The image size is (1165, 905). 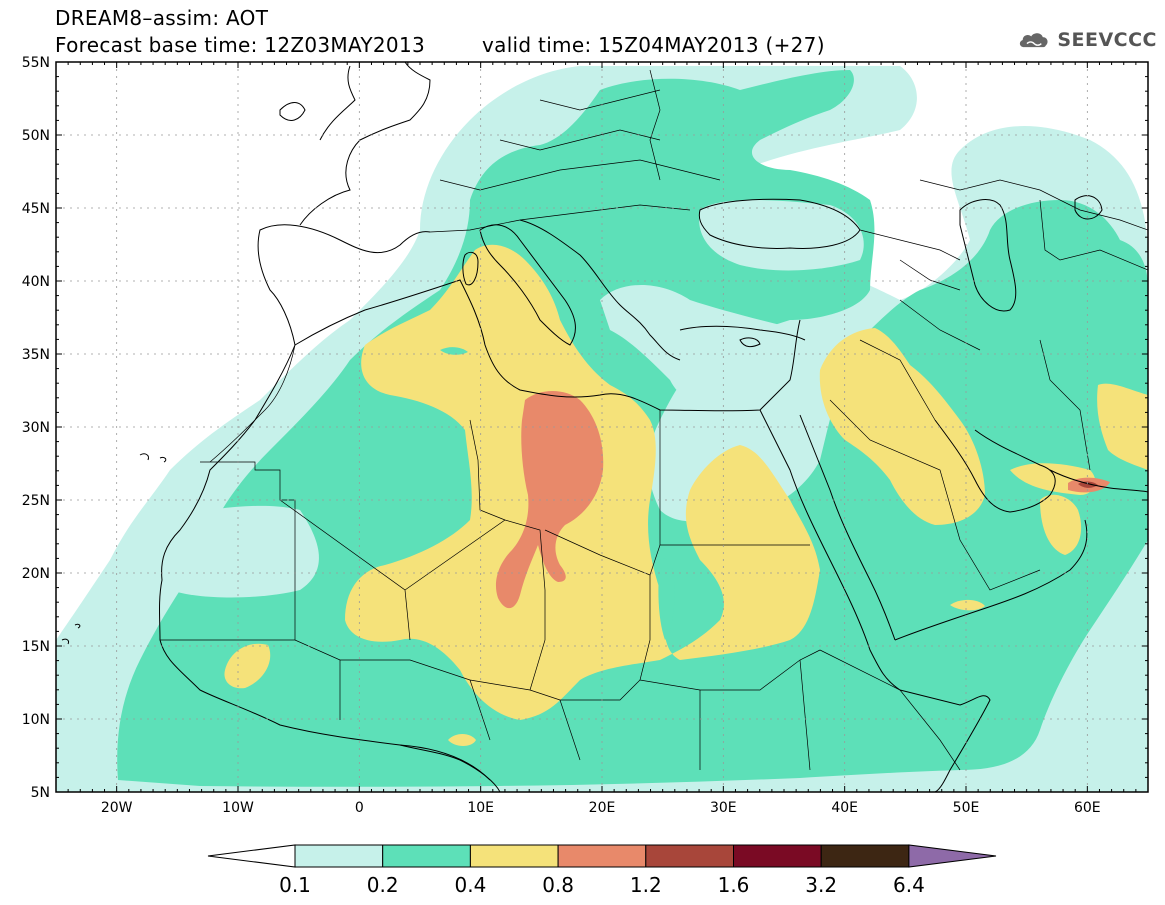 I want to click on coast-ireland, so click(x=292, y=111).